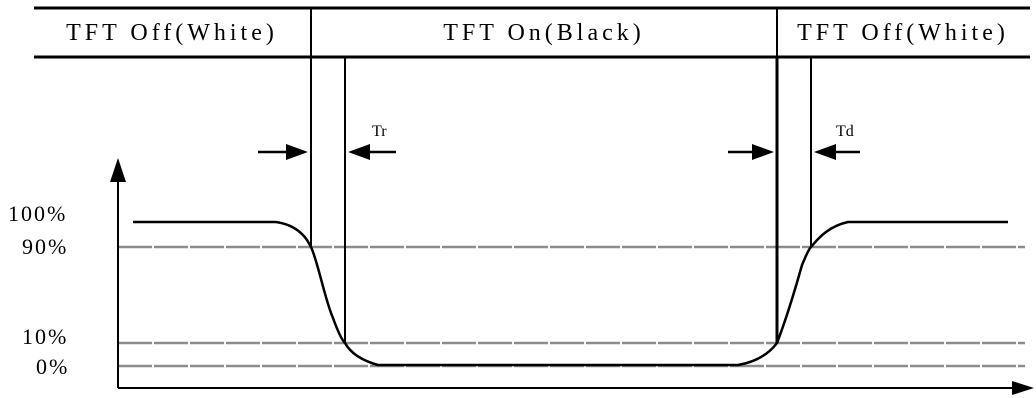 This screenshot has height=398, width=1036. Describe the element at coordinates (372, 152) in the screenshot. I see `tr-right-arrow` at that location.